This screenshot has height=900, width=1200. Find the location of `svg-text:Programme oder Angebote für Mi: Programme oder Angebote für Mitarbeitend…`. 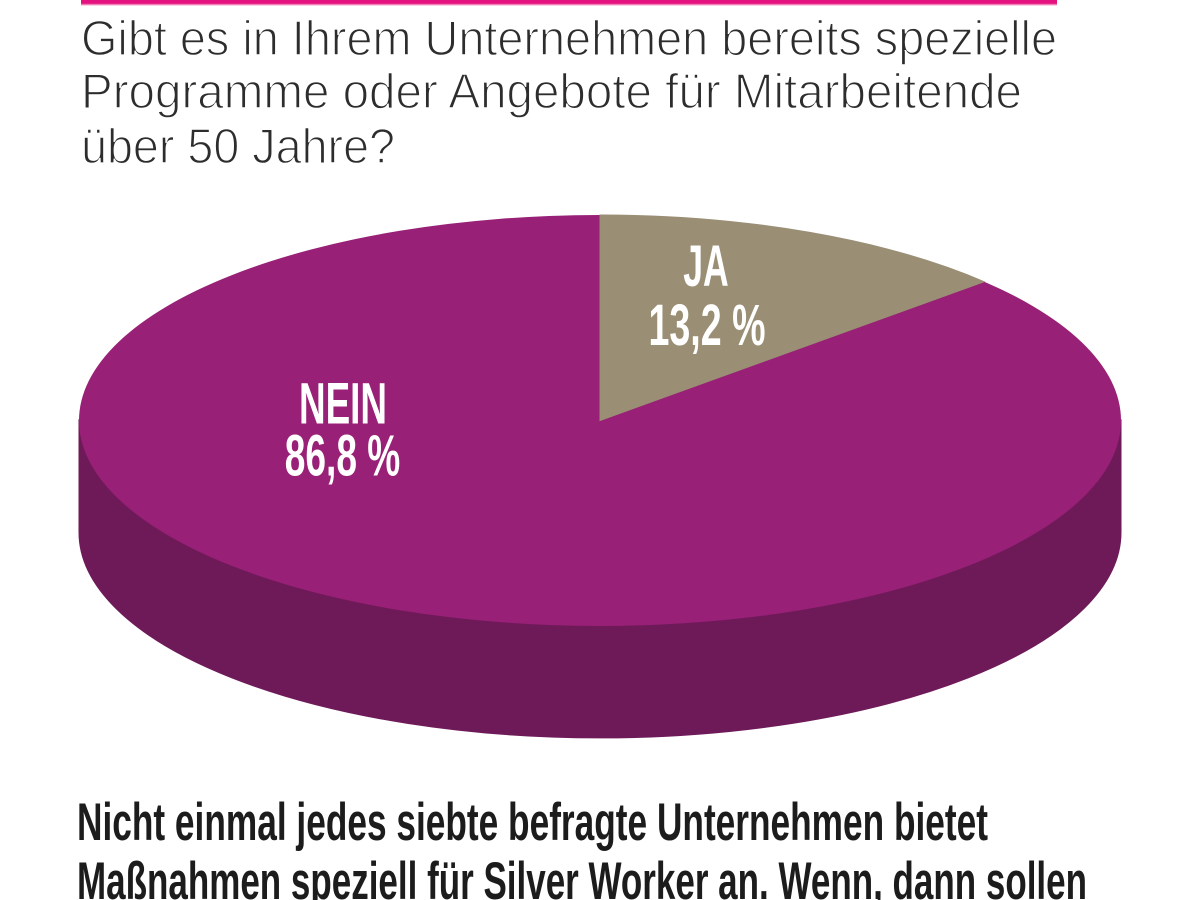

svg-text:Programme oder Angebote für Mi: Programme oder Angebote für Mitarbeitend… is located at coordinates (551, 91).